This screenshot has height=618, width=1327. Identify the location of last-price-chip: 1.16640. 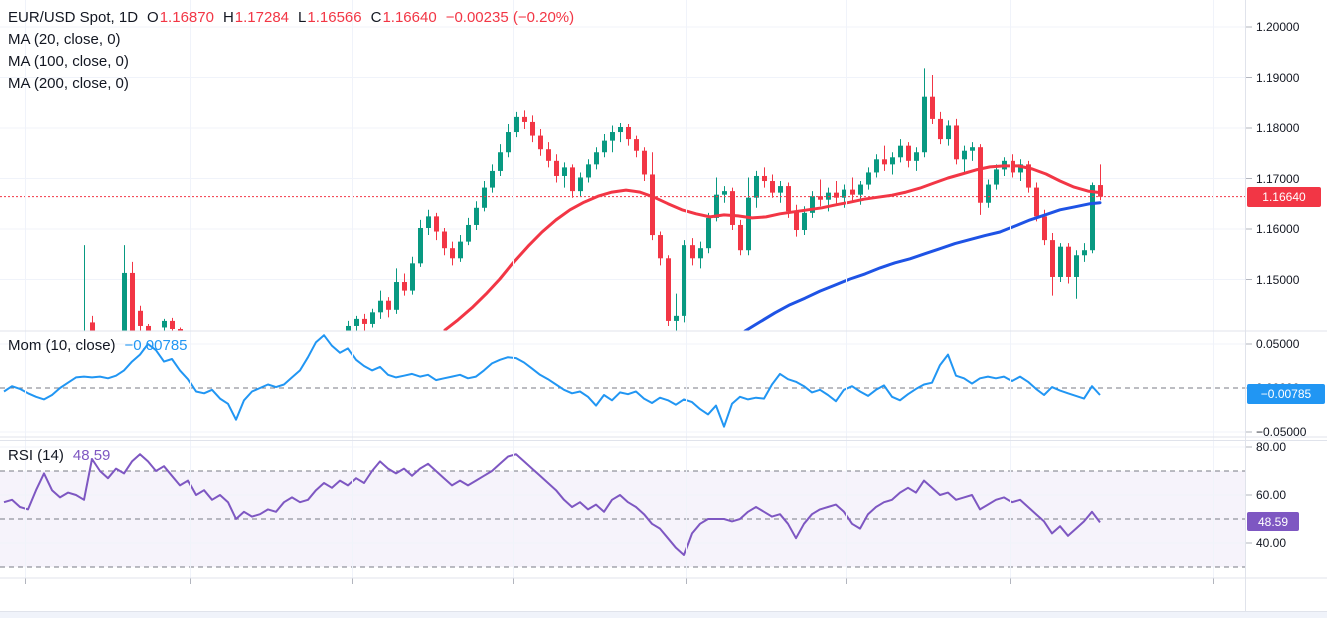
(1284, 197).